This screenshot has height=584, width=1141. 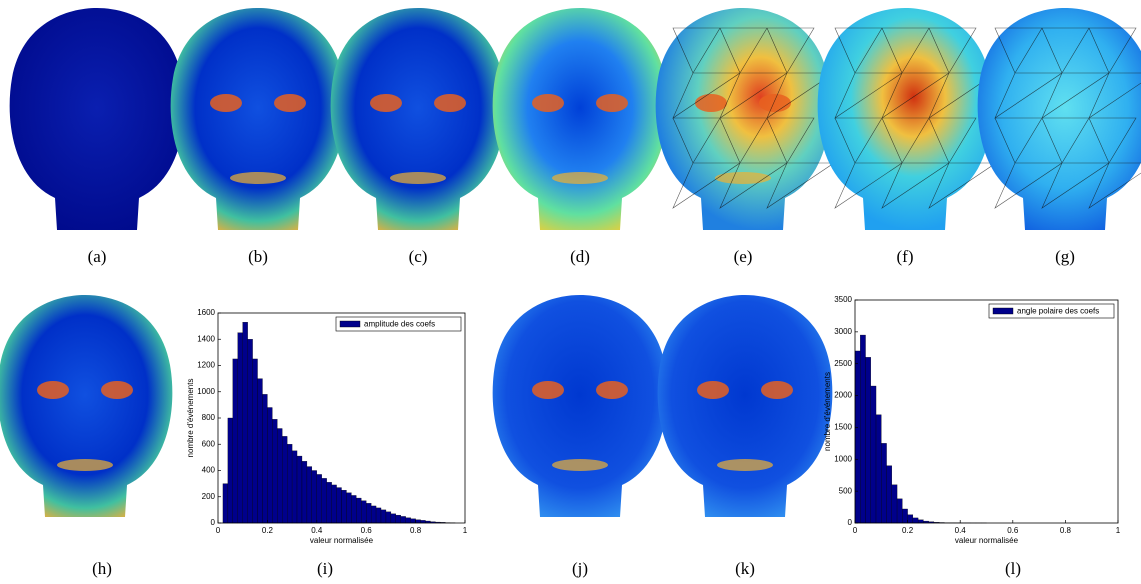 What do you see at coordinates (1013, 568) in the screenshot?
I see `panel-label: (l)` at bounding box center [1013, 568].